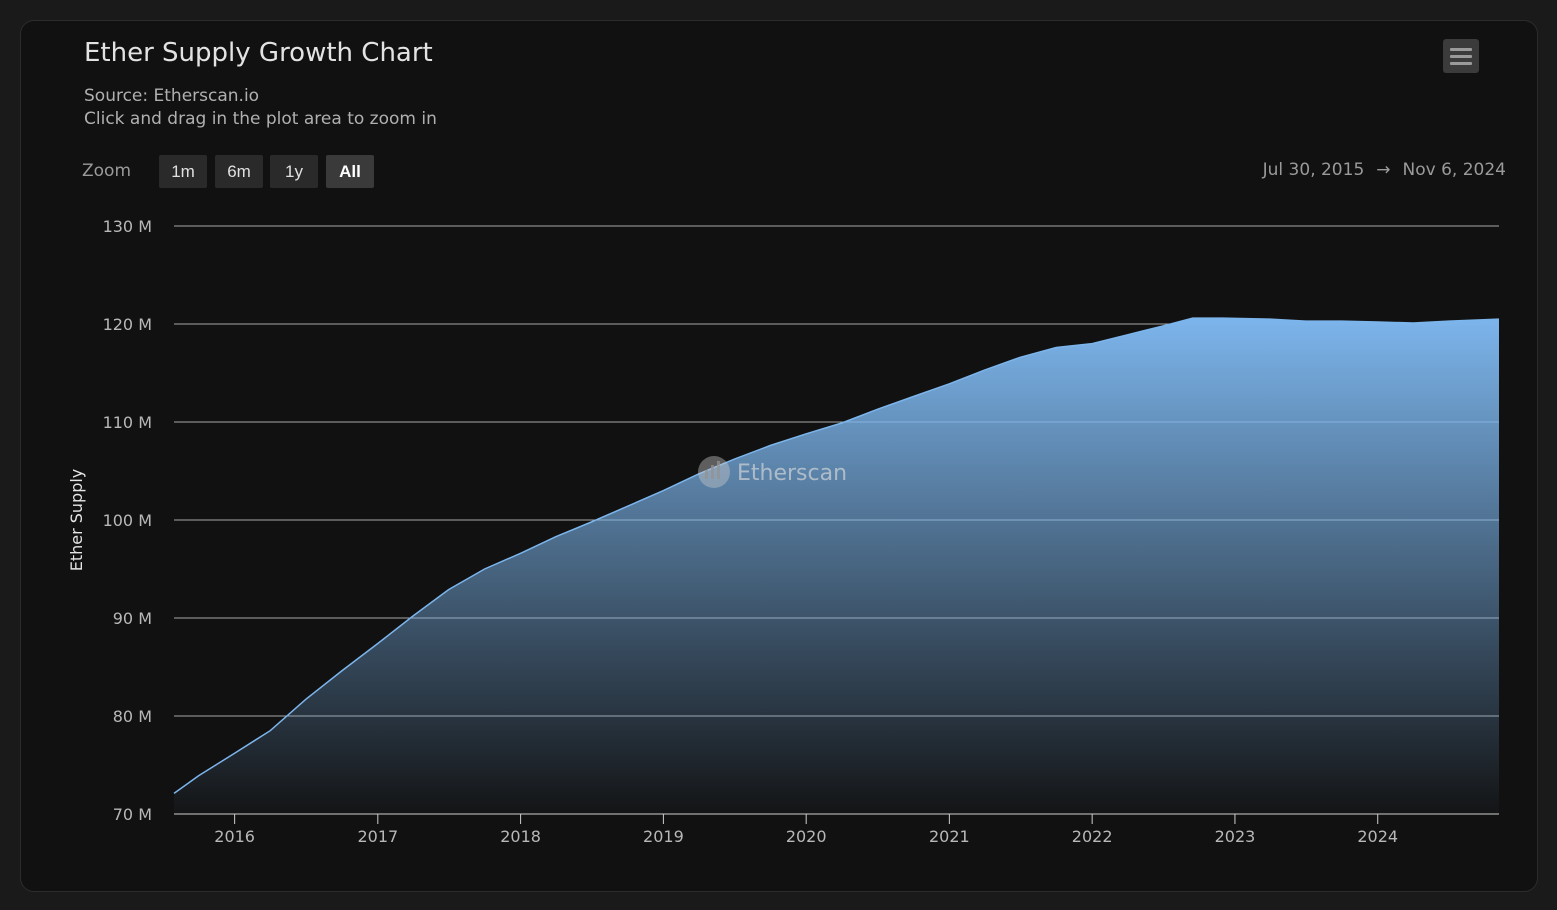 The height and width of the screenshot is (910, 1557). I want to click on y-tick-label: 120 M, so click(127, 324).